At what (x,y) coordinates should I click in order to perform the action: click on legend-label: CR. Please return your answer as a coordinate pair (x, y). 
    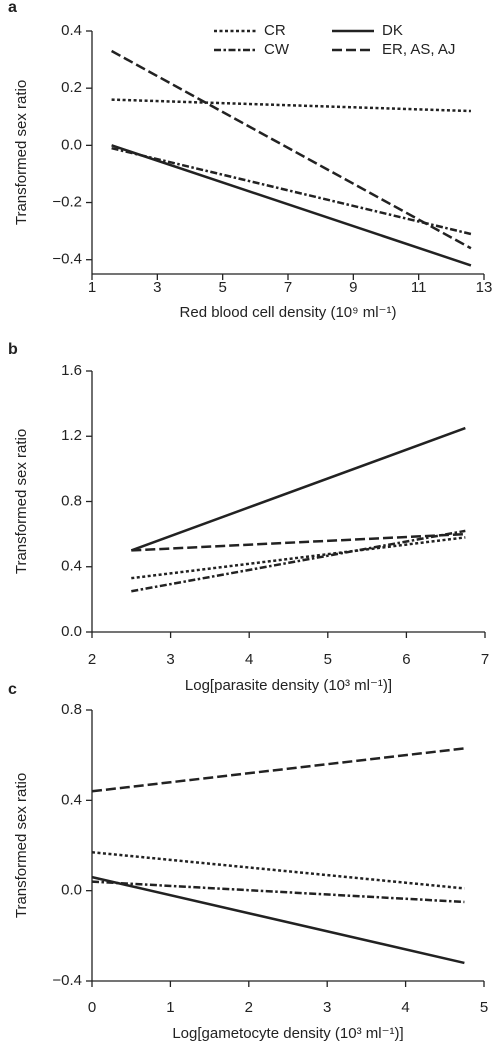
    Looking at the image, I should click on (275, 30).